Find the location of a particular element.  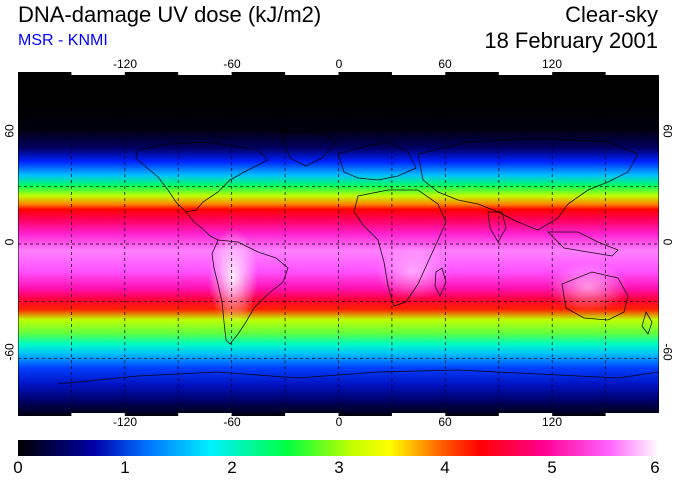

colorbar-label: 2 is located at coordinates (232, 467).